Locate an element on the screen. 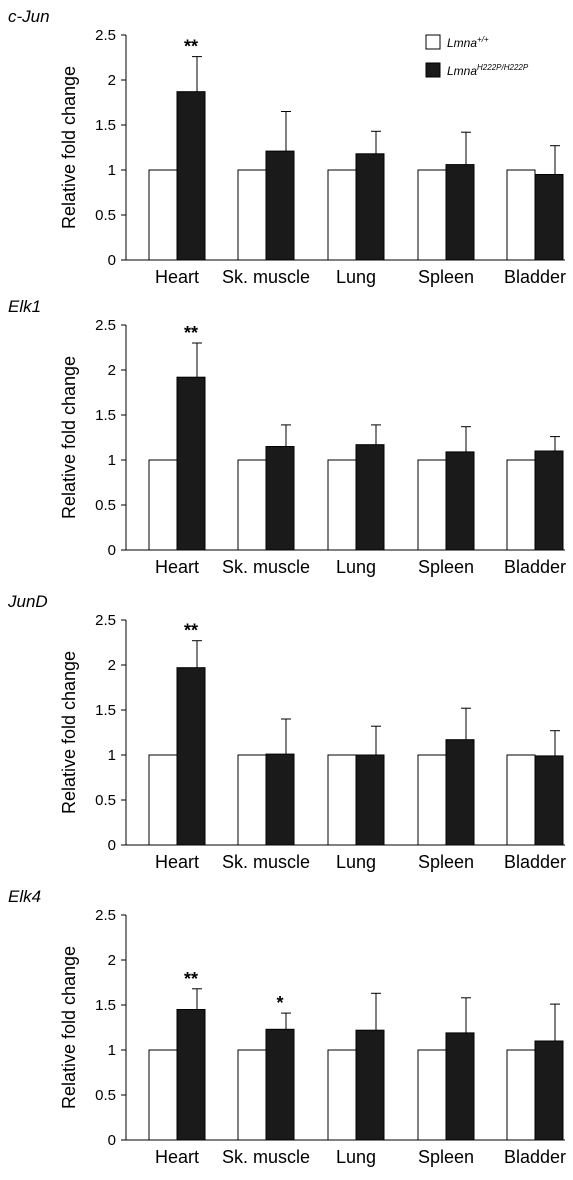 This screenshot has width=573, height=1180. panel-title-cjun: c-Jun is located at coordinates (29, 16).